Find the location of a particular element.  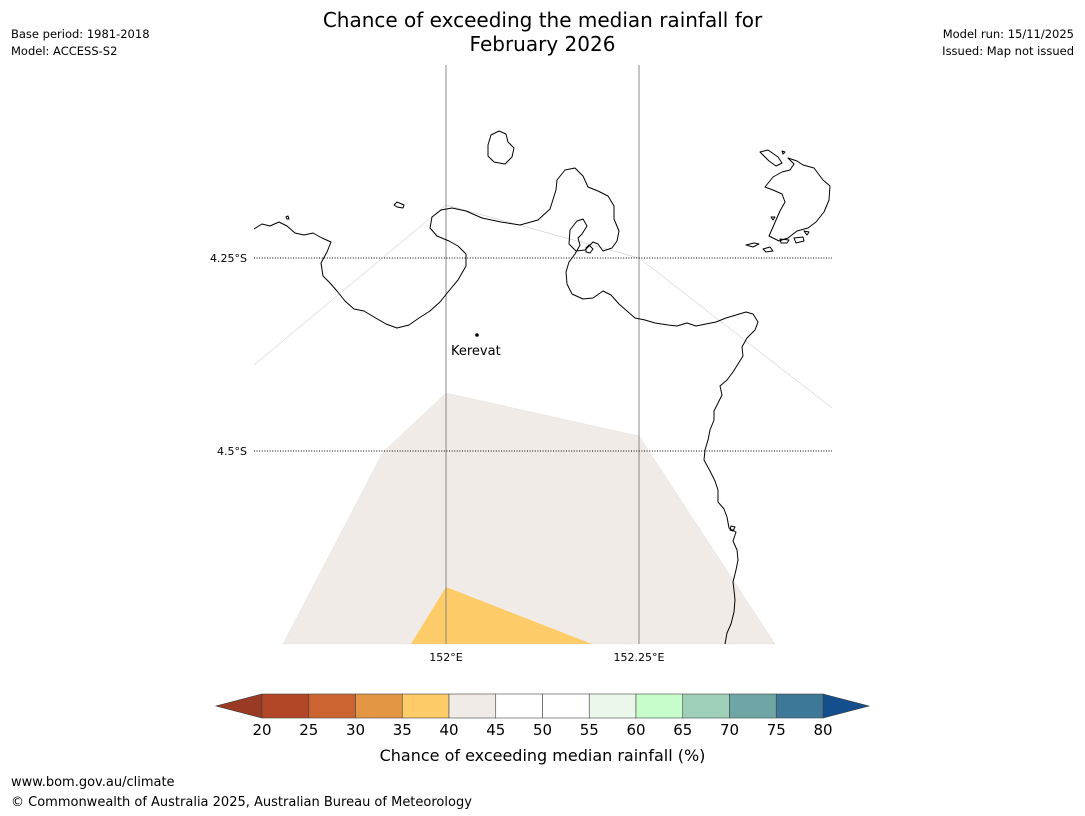

lon-label-152: 152°E is located at coordinates (445, 657).